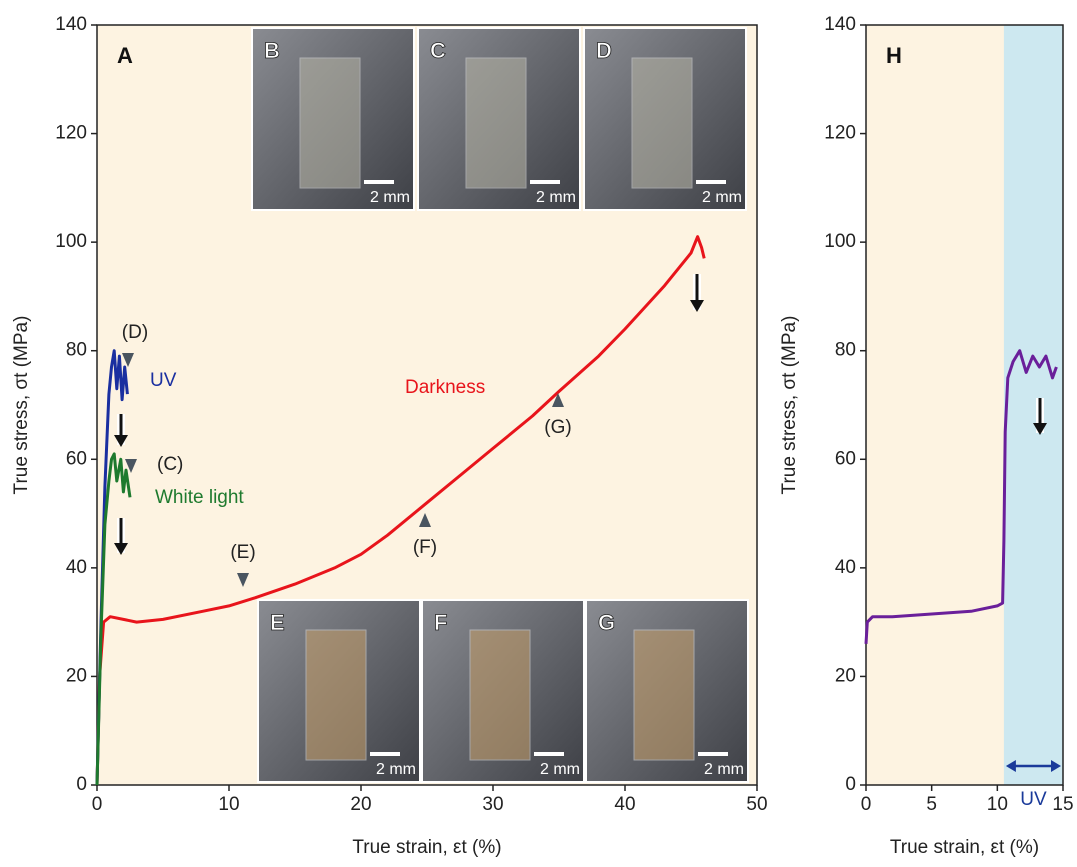 This screenshot has width=1077, height=867. I want to click on x-tick-label: 50, so click(756, 804).